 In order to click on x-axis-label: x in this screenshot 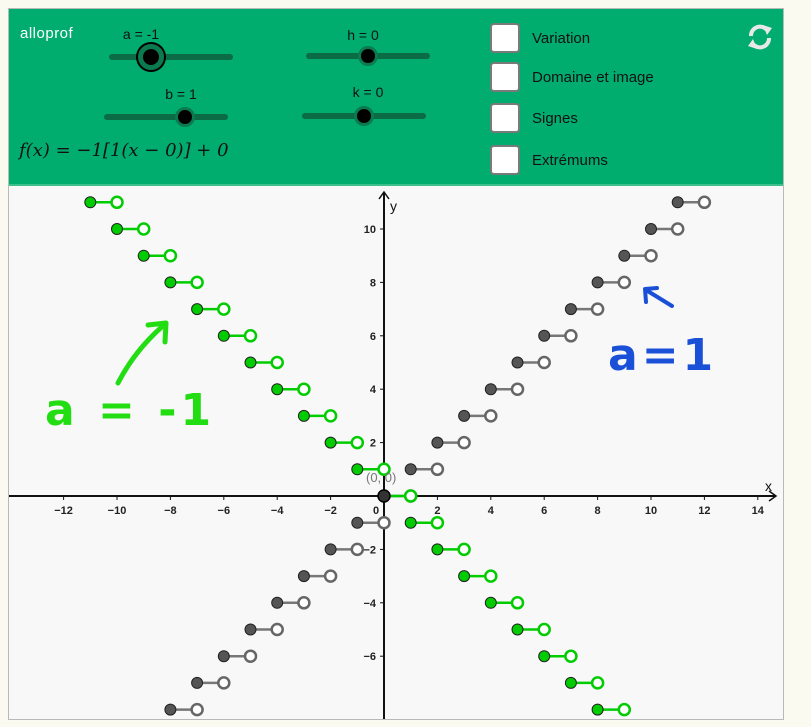, I will do `click(768, 486)`.